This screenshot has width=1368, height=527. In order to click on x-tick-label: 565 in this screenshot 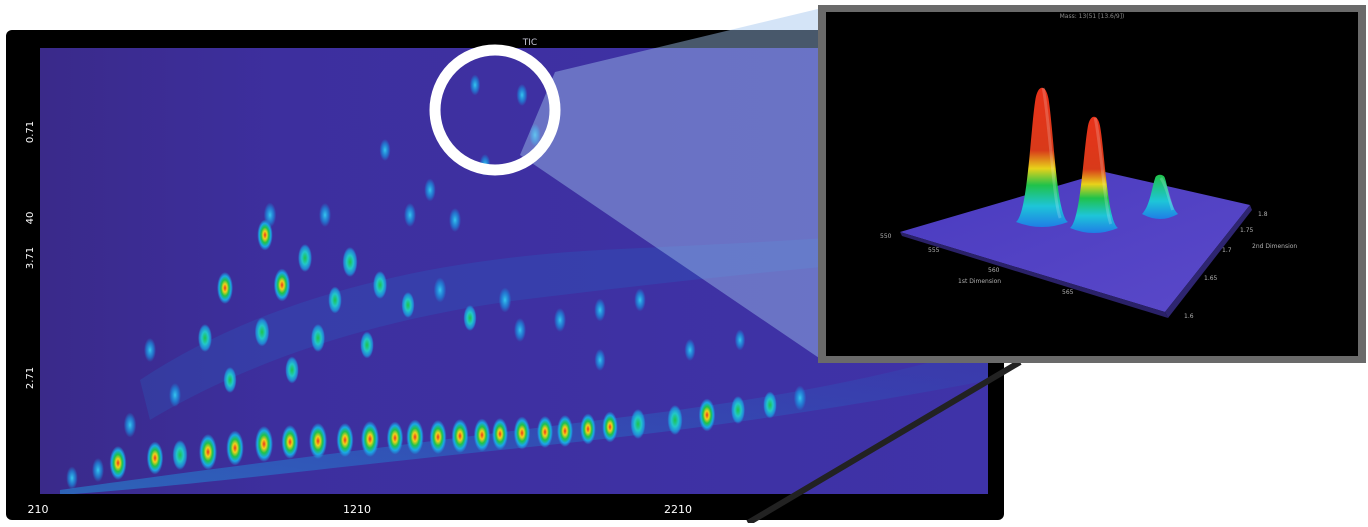, I will do `click(1068, 292)`.